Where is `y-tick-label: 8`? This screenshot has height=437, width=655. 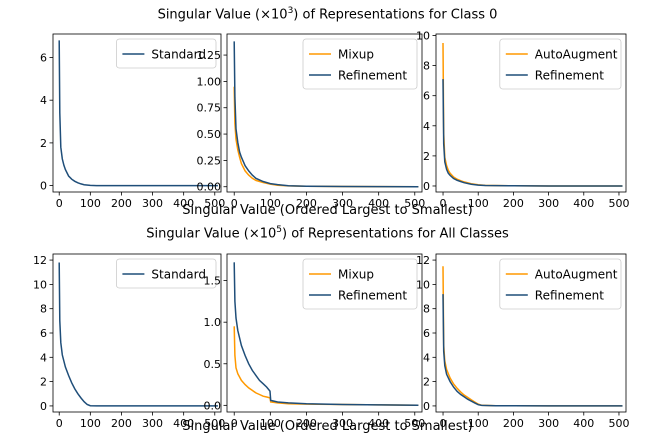 y-tick-label: 8 is located at coordinates (426, 66).